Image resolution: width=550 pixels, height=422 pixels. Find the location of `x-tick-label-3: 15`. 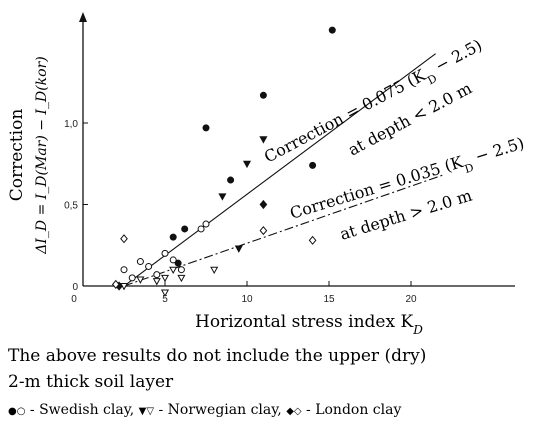

x-tick-label-3: 15 is located at coordinates (329, 299).